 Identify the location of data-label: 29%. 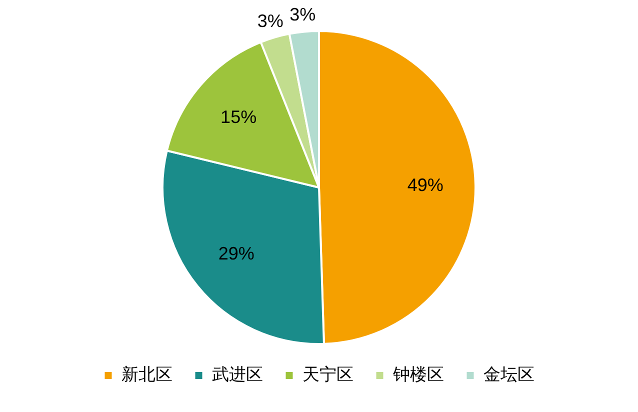
(236, 254).